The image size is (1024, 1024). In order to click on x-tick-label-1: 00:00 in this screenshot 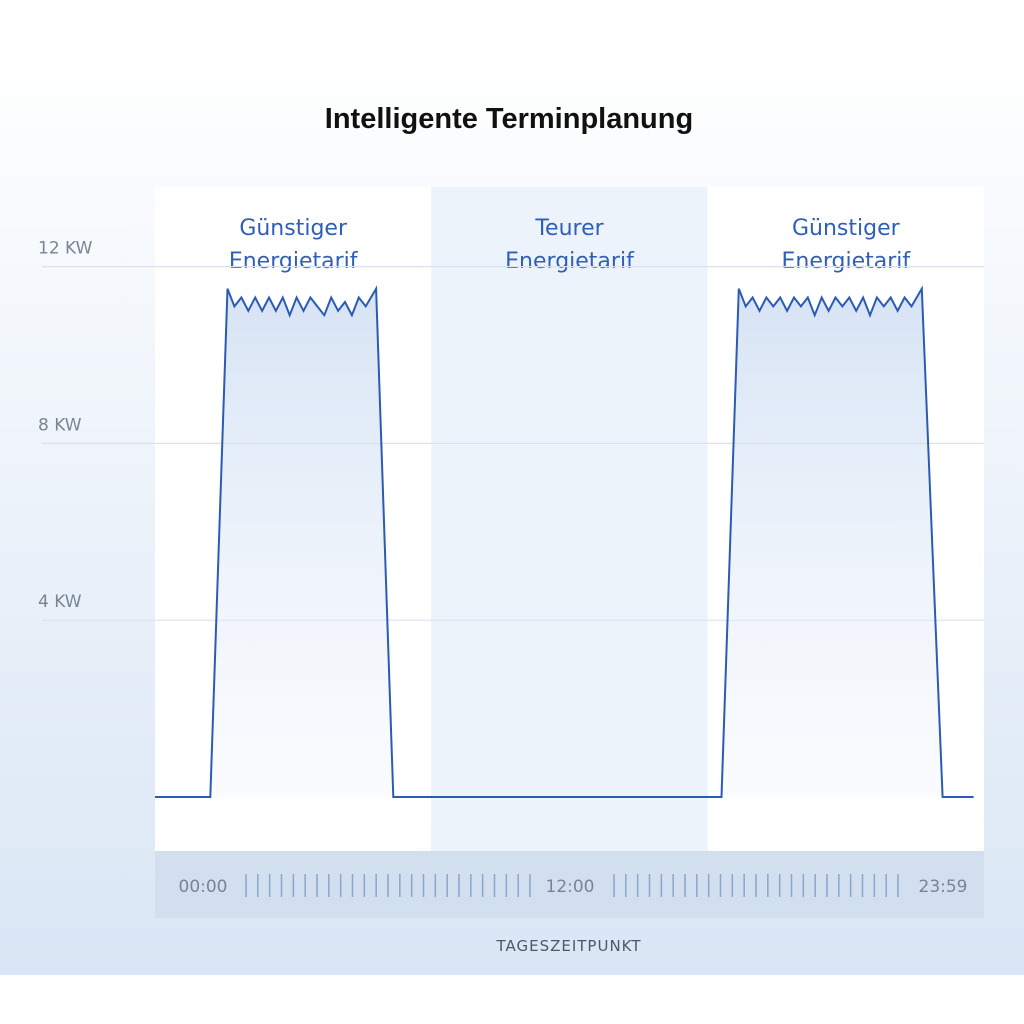, I will do `click(203, 887)`.